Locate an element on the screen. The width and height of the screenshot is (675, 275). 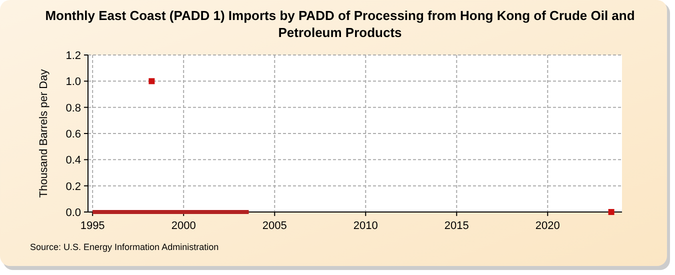
y-axis-title: Thousand Barrels per Day is located at coordinates (44, 133).